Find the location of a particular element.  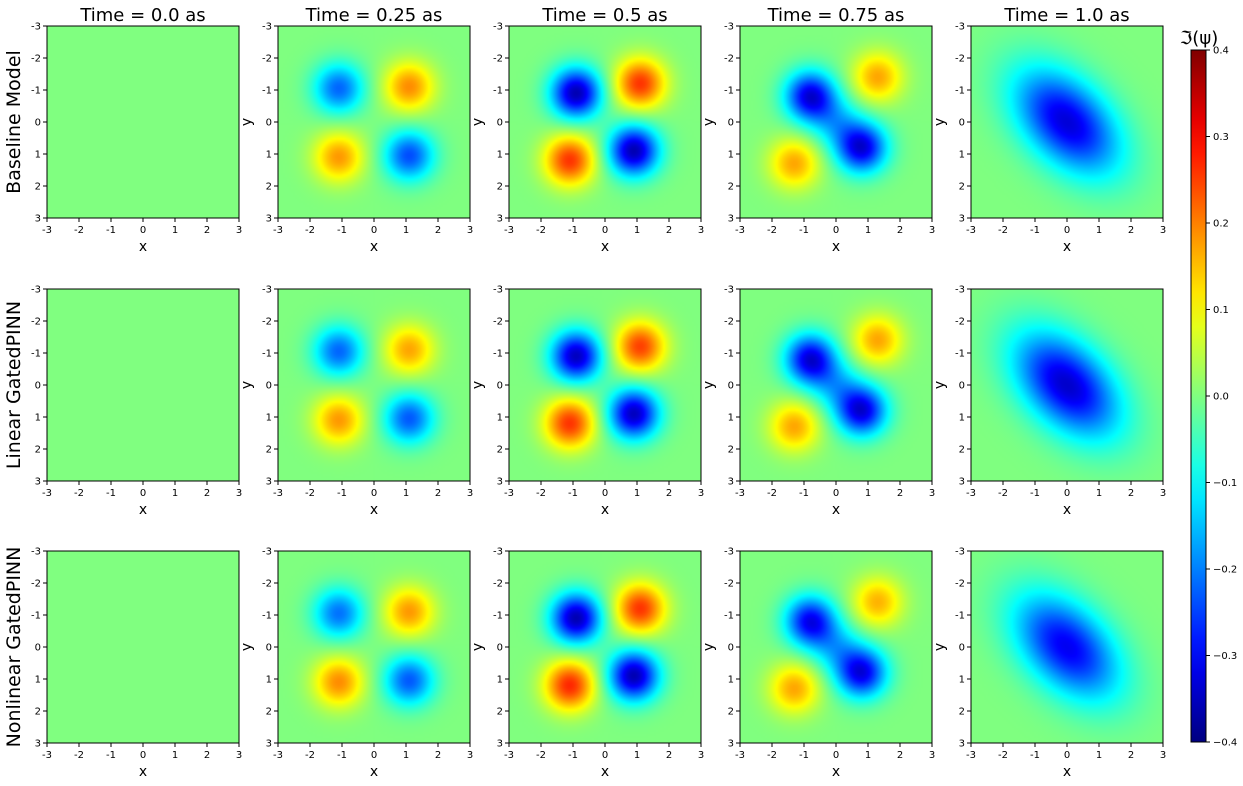

colorbar-gradient is located at coordinates (1198, 396).